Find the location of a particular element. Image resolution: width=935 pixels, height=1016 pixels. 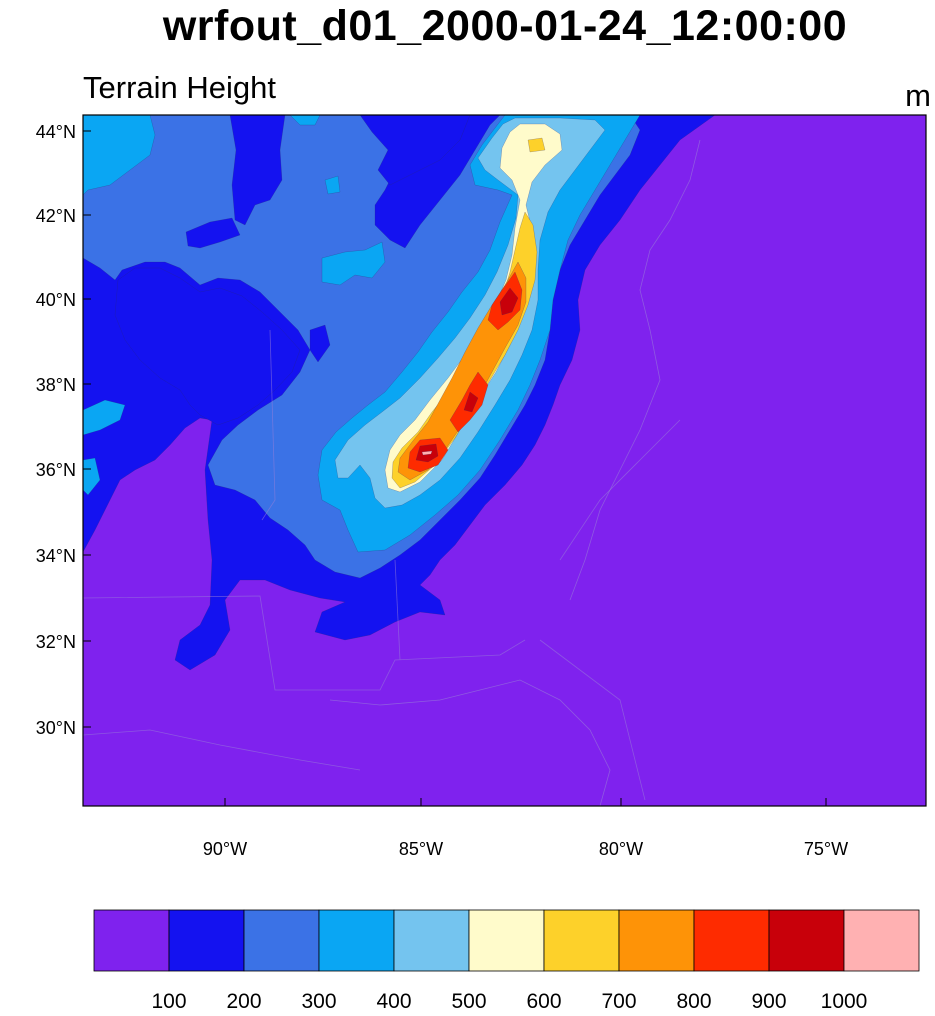

lat-tick-label: 44°N is located at coordinates (56, 132).